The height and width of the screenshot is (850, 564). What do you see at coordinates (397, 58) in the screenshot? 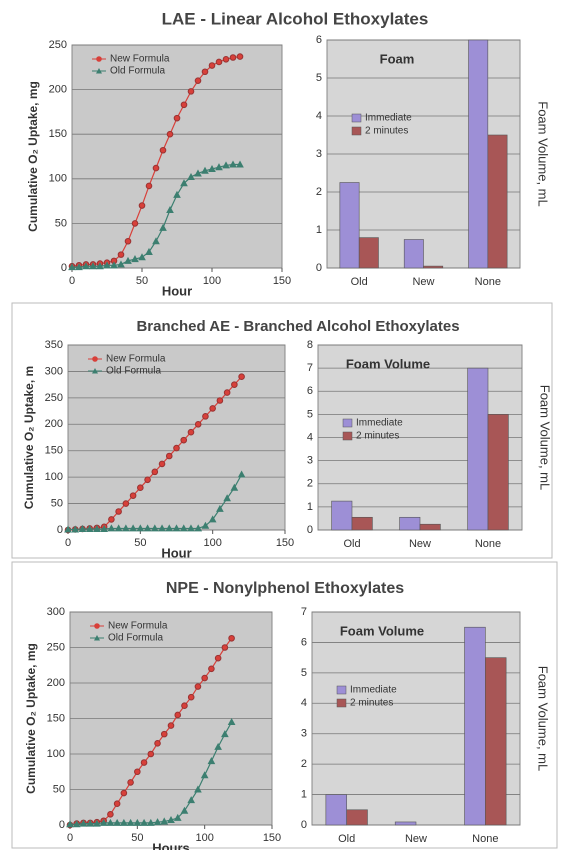
I see `chart-title: Foam` at bounding box center [397, 58].